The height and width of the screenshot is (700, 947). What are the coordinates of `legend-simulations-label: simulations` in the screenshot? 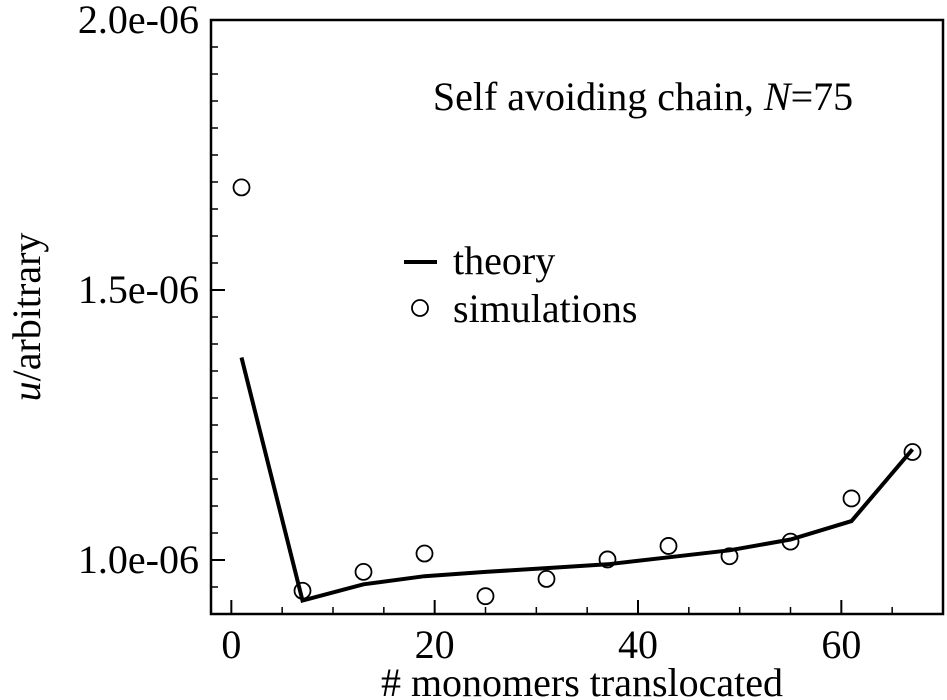 It's located at (545, 308).